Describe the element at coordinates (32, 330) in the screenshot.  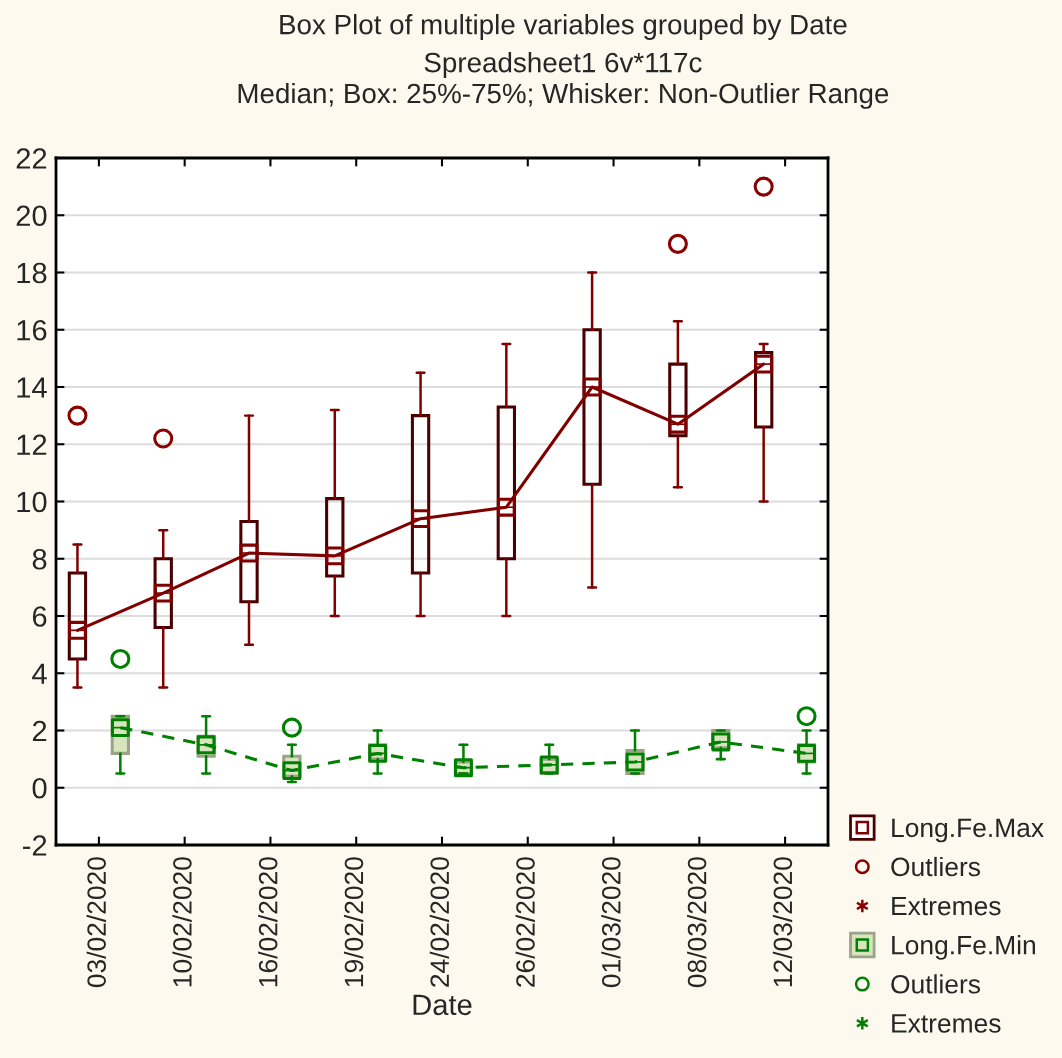
I see `y-tick-label: 16` at that location.